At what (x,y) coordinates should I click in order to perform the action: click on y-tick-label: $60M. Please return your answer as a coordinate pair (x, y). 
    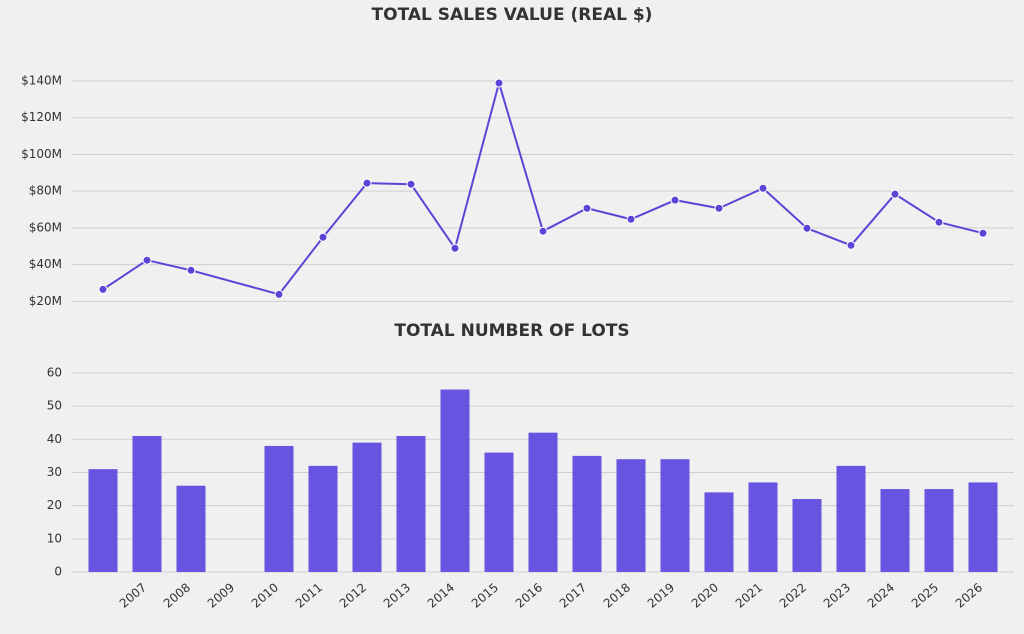
    Looking at the image, I should click on (45, 227).